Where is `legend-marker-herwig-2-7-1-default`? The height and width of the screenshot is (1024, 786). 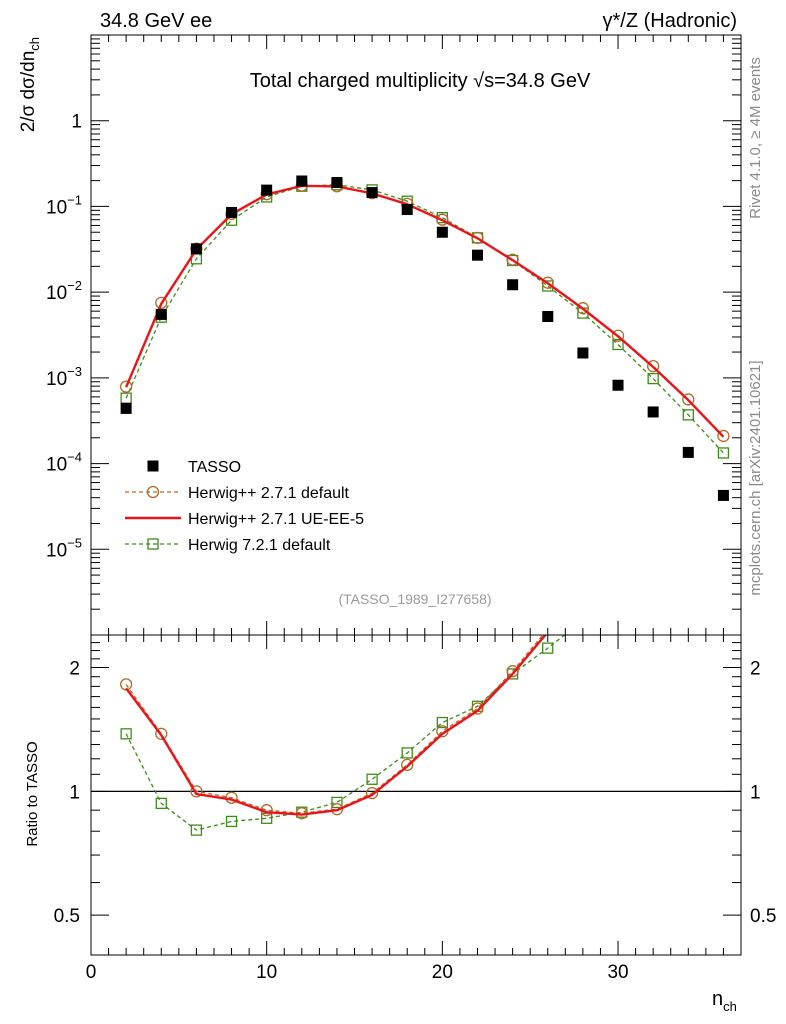
legend-marker-herwig-2-7-1-default is located at coordinates (153, 492).